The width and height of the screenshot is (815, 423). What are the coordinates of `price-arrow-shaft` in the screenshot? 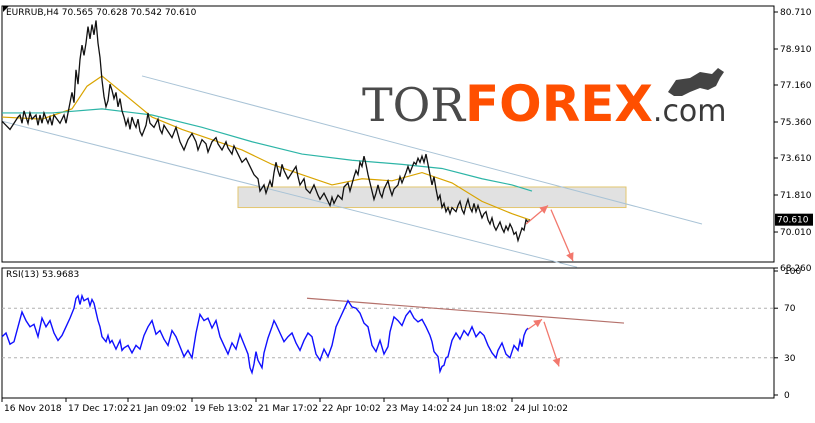 It's located at (562, 235).